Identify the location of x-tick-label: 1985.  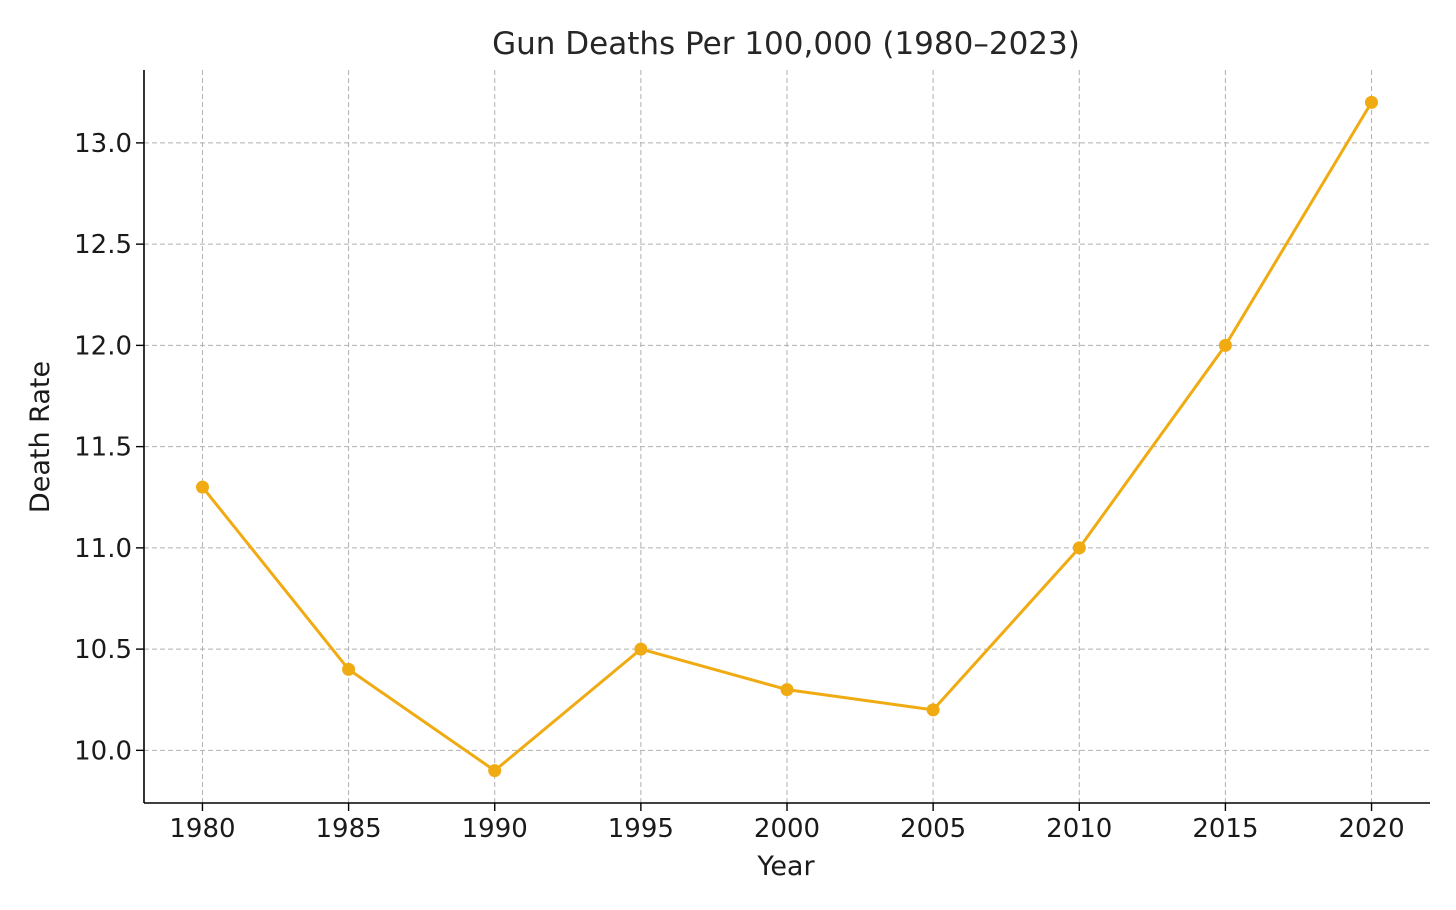
(349, 829).